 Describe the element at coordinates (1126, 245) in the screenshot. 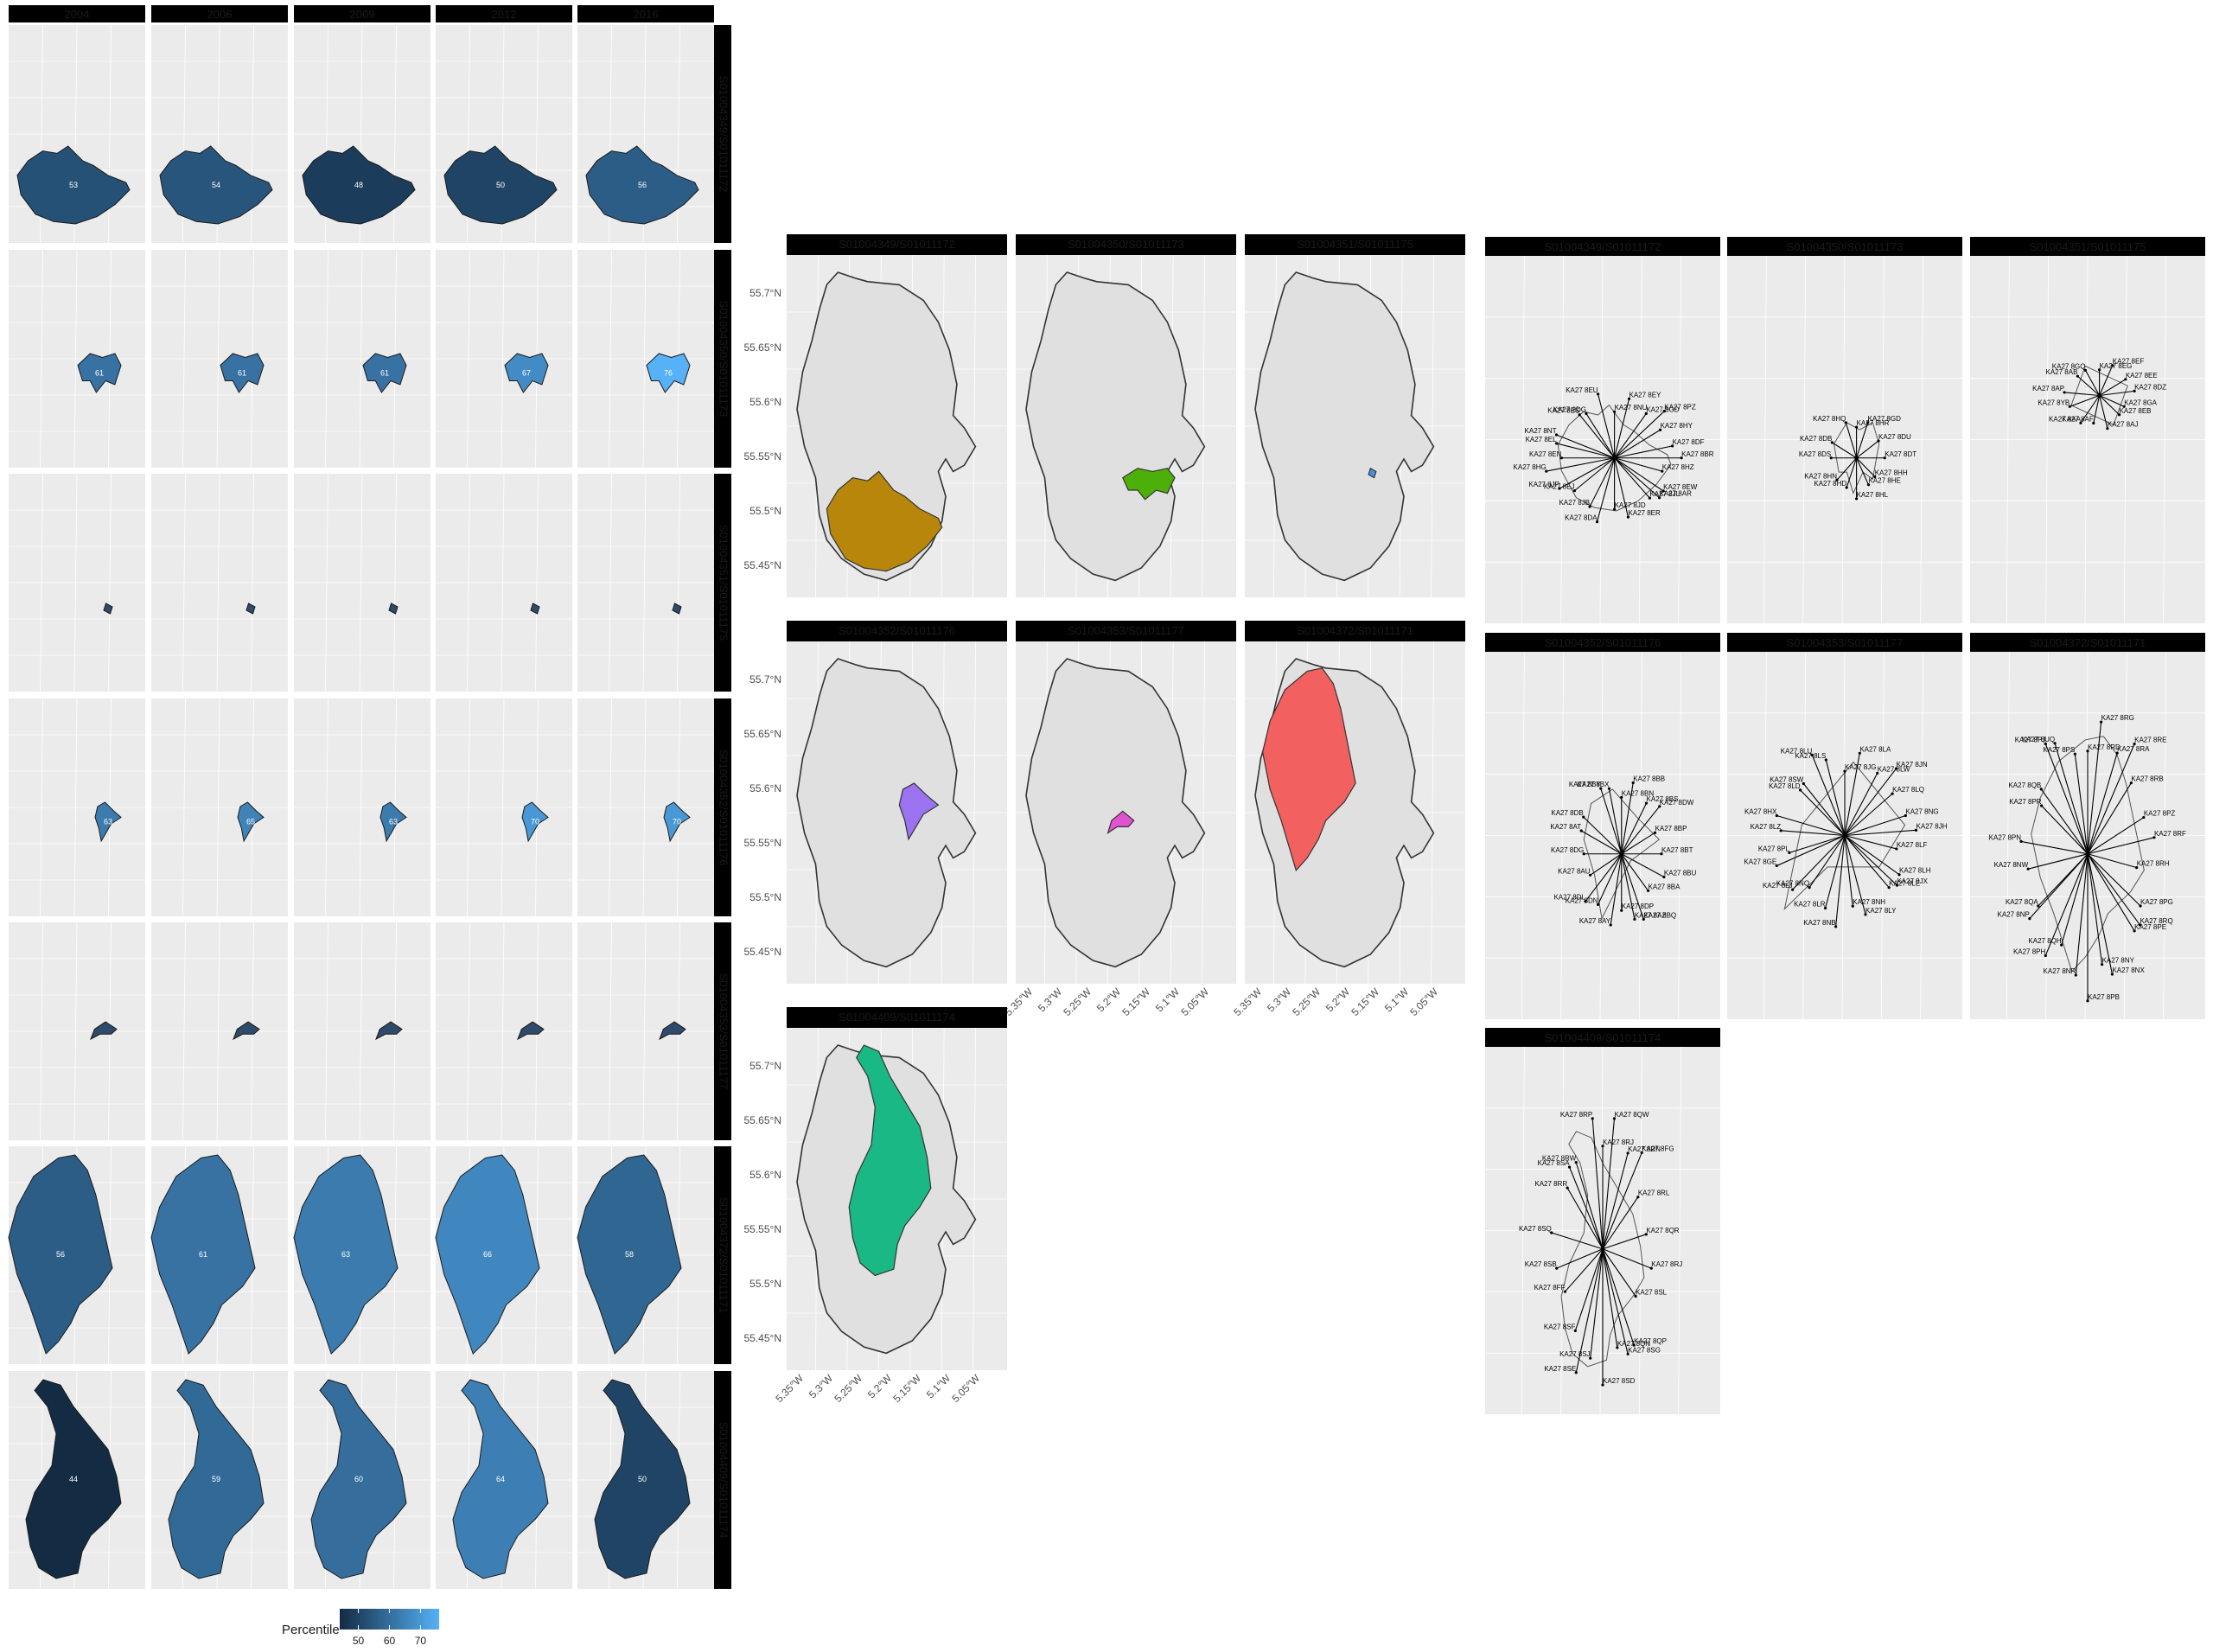

I see `panel-strip-label: S01004350/S01011173` at that location.